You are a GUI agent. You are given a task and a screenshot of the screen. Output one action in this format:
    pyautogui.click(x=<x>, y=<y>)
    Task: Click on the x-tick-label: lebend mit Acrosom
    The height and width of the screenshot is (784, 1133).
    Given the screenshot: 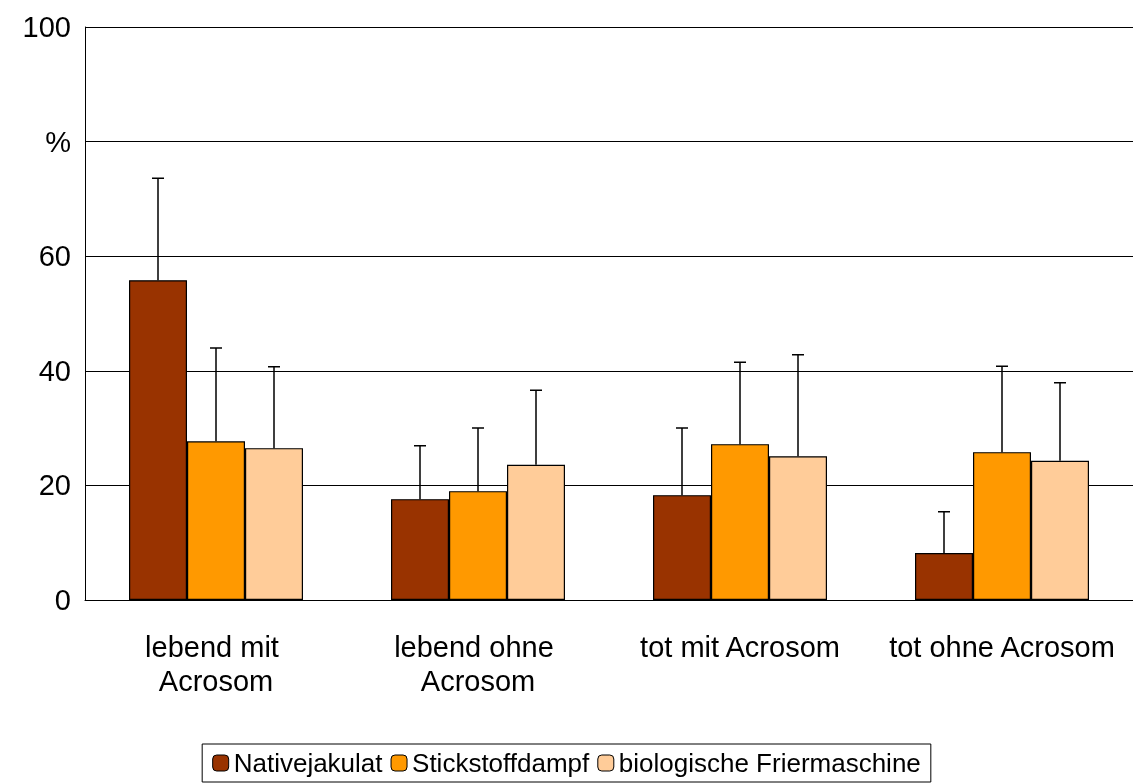 What is the action you would take?
    pyautogui.click(x=216, y=664)
    